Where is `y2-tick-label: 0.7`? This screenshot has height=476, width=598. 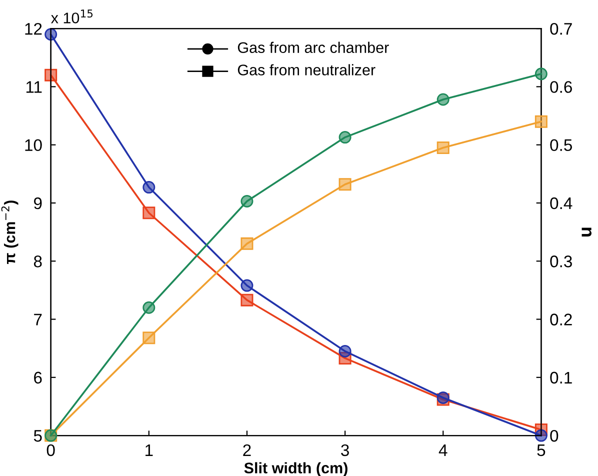
y2-tick-label: 0.7 is located at coordinates (561, 28).